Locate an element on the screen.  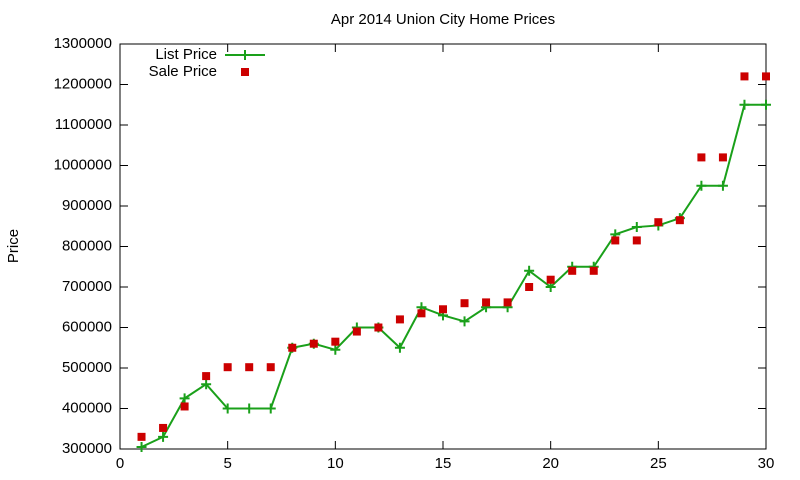
x-tick-label: 15 is located at coordinates (443, 463).